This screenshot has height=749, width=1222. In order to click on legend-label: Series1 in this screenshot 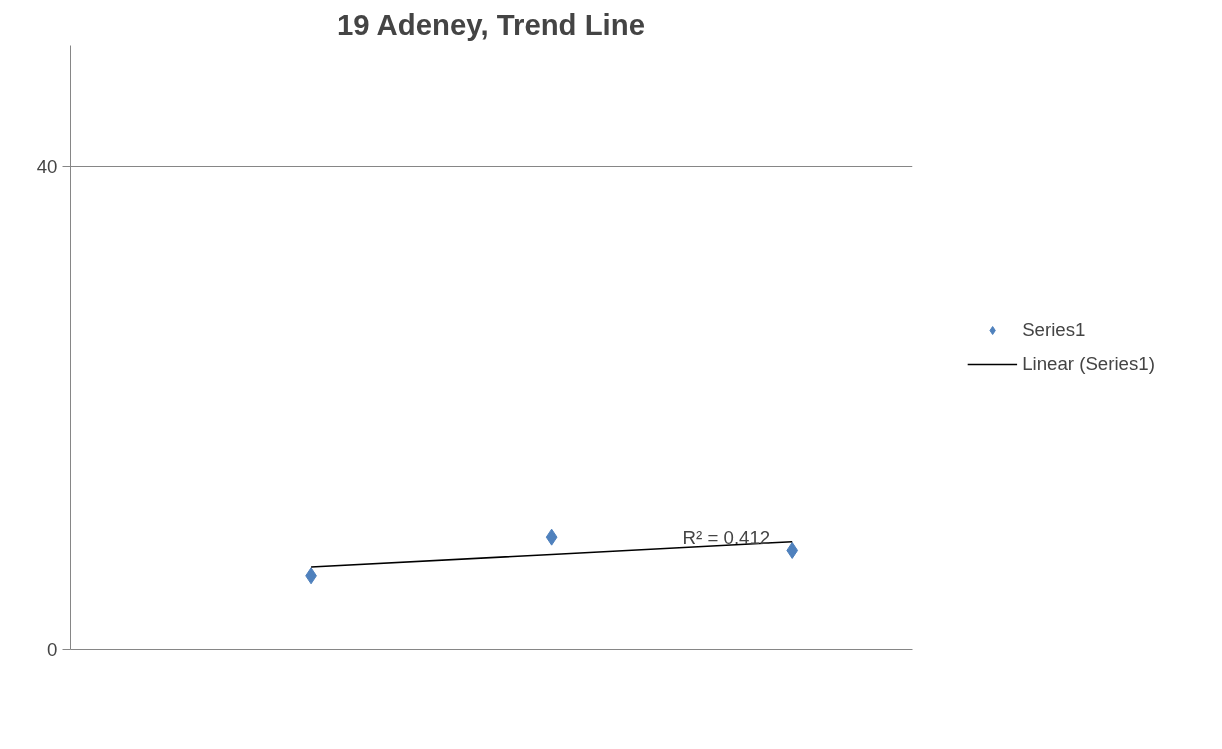, I will do `click(1054, 330)`.